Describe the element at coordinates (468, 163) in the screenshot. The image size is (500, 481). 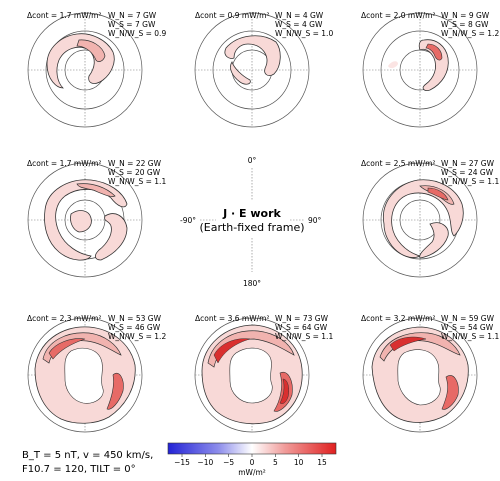
I see `panel-4-wn: W_N = 27 GW` at that location.